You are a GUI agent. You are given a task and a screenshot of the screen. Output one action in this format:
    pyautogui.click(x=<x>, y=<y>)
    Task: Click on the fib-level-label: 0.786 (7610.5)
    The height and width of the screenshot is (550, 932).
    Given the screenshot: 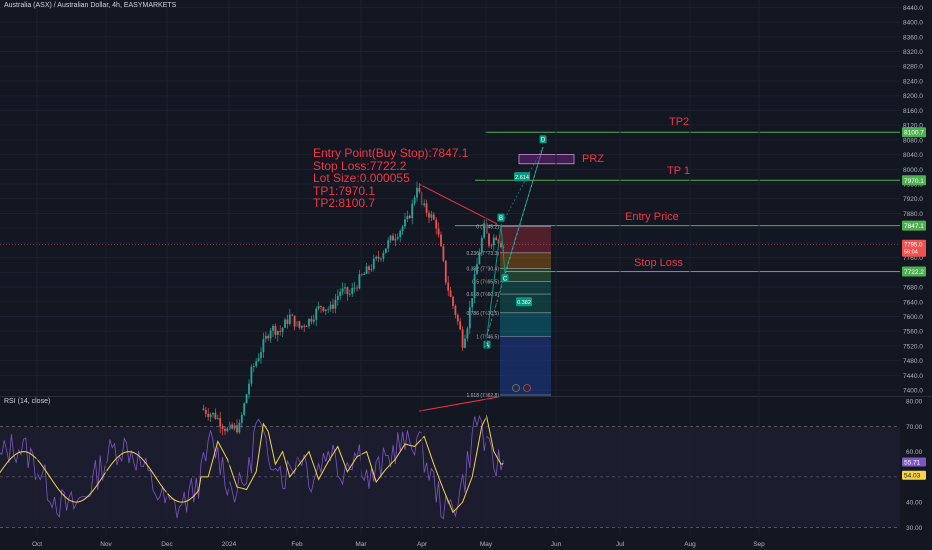 What is the action you would take?
    pyautogui.click(x=482, y=314)
    